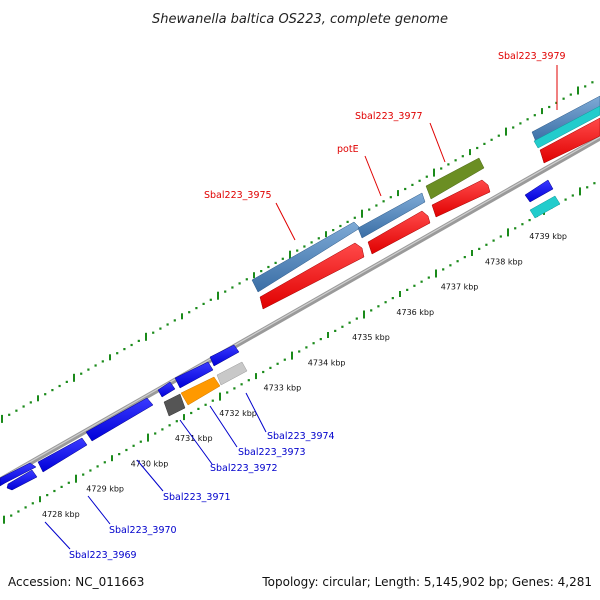 This screenshot has width=600, height=600. What do you see at coordinates (238, 195) in the screenshot?
I see `label-sbal223-3975: Sbal223_3975` at bounding box center [238, 195].